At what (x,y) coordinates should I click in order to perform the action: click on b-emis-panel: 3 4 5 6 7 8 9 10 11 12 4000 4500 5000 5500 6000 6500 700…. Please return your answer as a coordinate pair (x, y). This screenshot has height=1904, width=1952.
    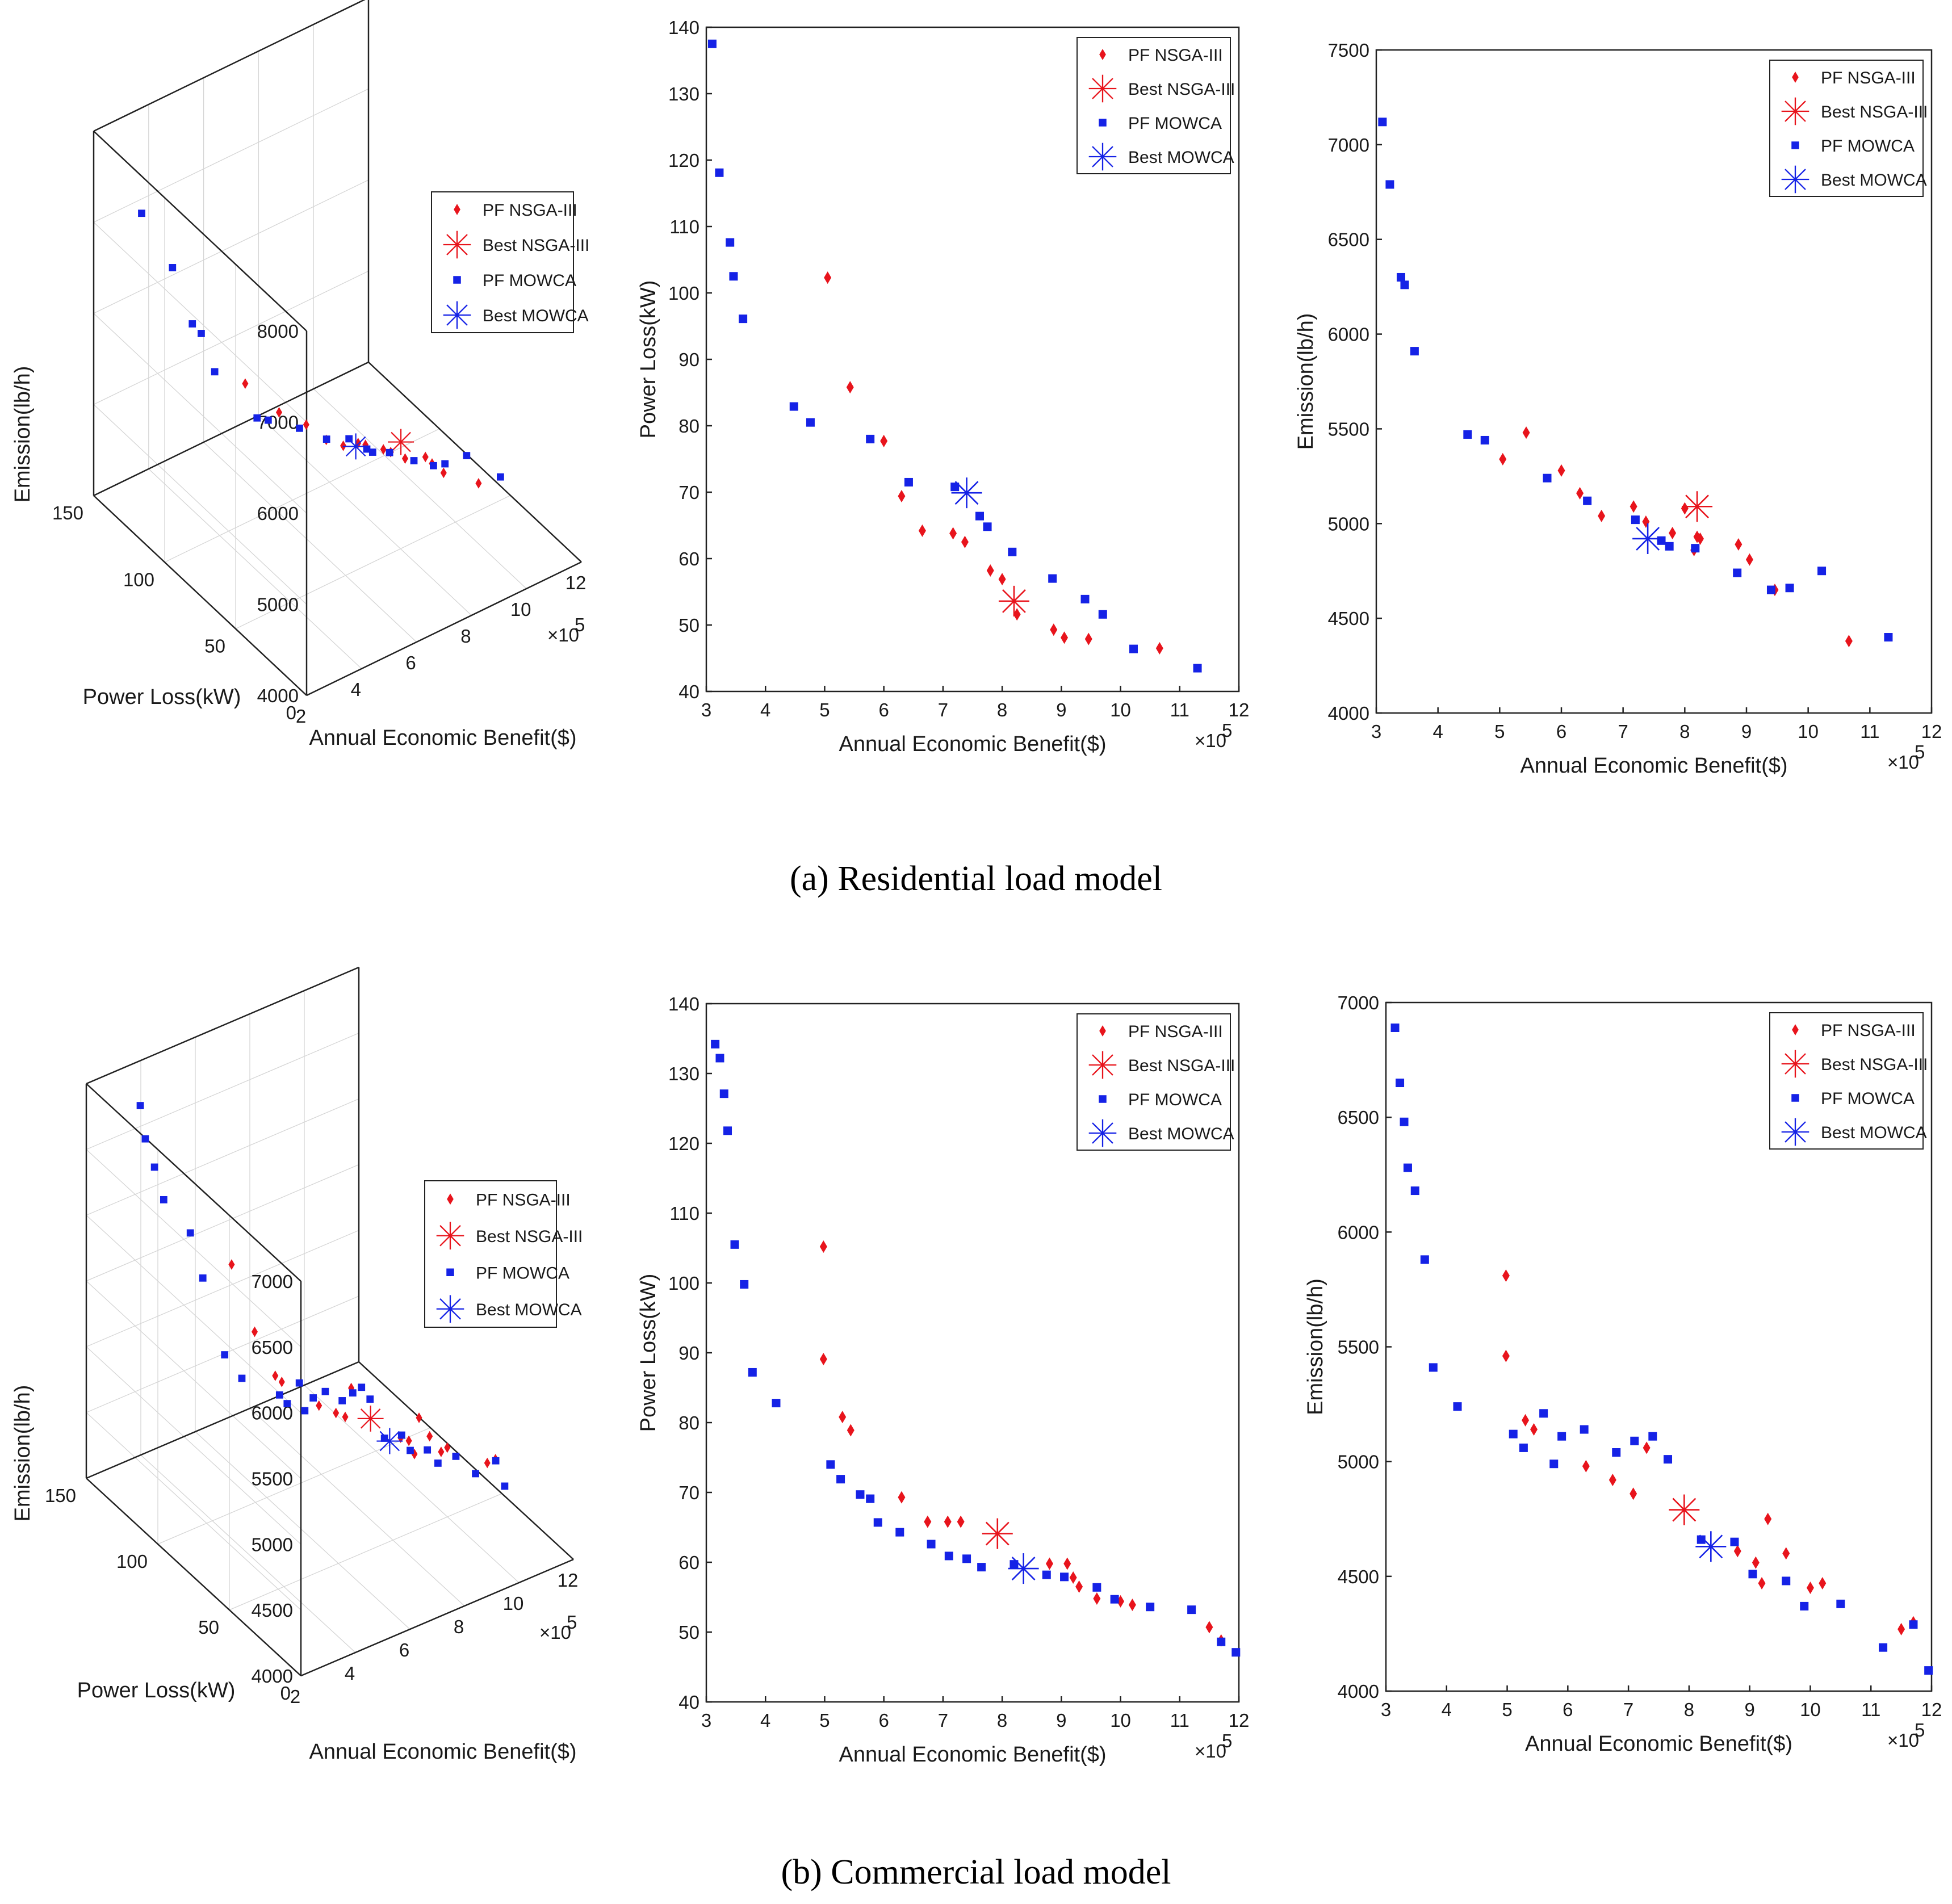
    Looking at the image, I should click on (1623, 1374).